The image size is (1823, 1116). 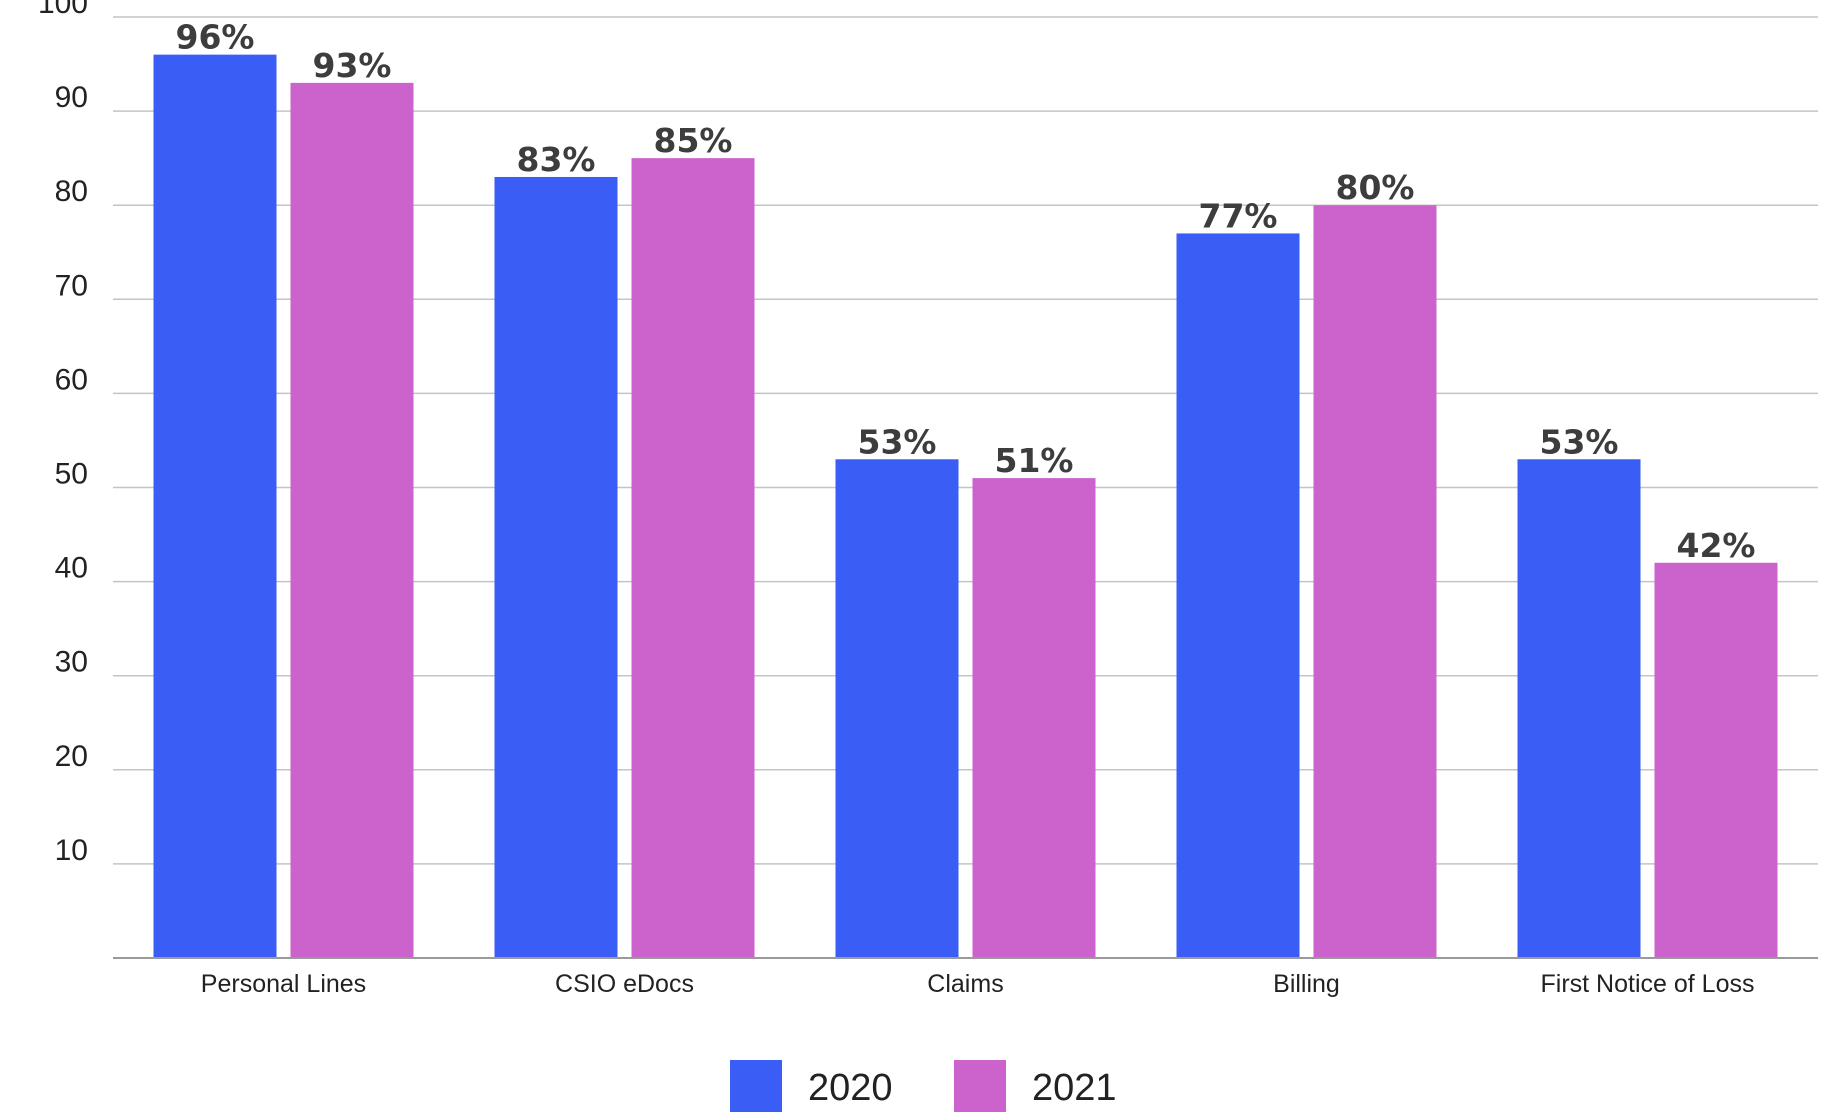 What do you see at coordinates (352, 65) in the screenshot?
I see `data-label: 93%` at bounding box center [352, 65].